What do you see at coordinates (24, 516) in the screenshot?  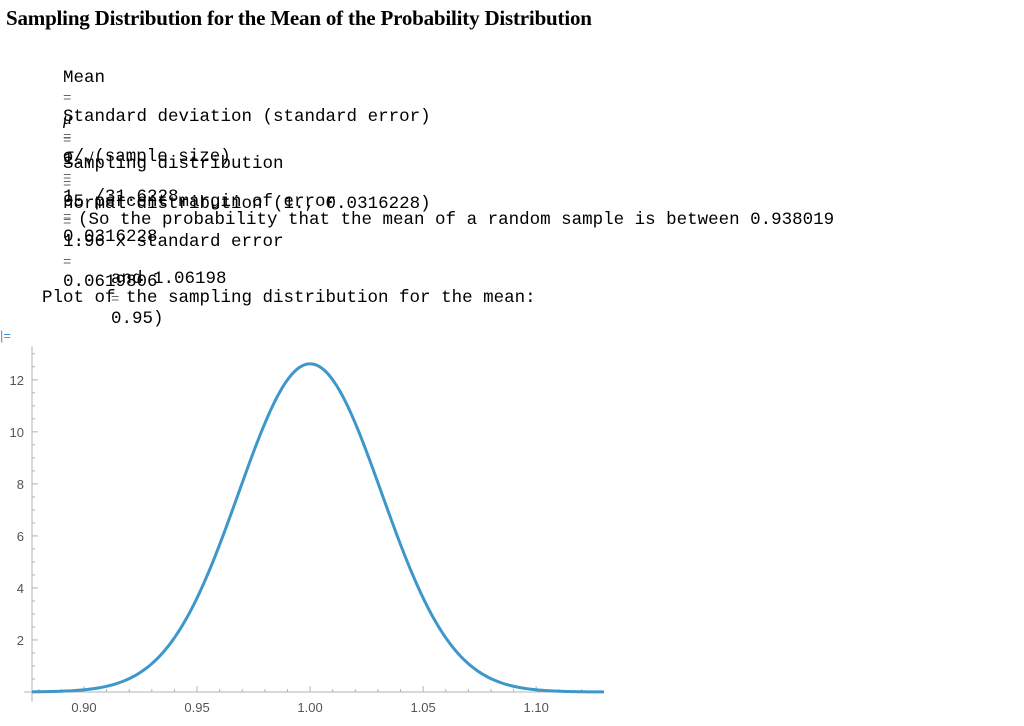 I see `y-axis-ticks: 2 4 6 8 10 12` at bounding box center [24, 516].